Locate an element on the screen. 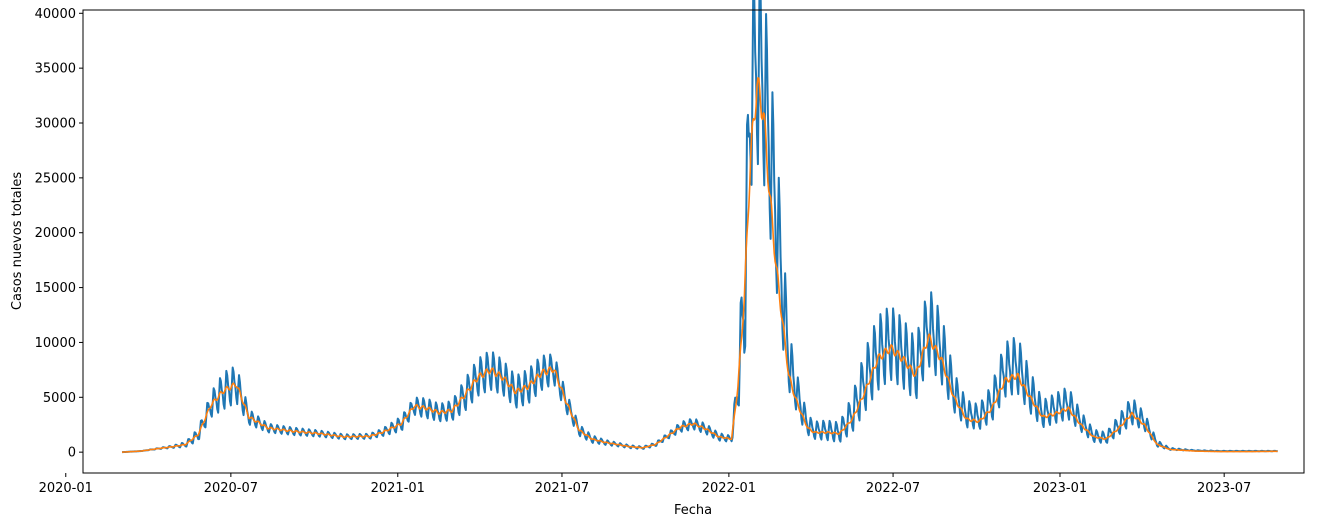 Image resolution: width=1333 pixels, height=526 pixels. x-tick-label: 2022-07 is located at coordinates (893, 488).